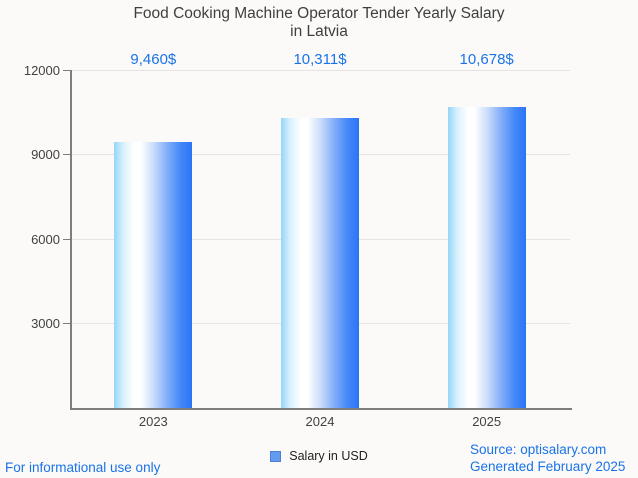  I want to click on value-label-2024: 10,311$, so click(320, 59).